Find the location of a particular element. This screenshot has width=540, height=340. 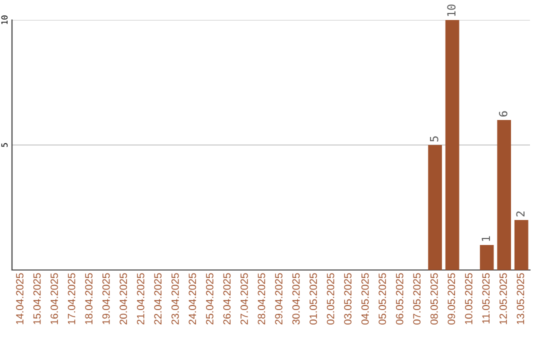

x-tick-label: 05.05.2025 is located at coordinates (382, 298).